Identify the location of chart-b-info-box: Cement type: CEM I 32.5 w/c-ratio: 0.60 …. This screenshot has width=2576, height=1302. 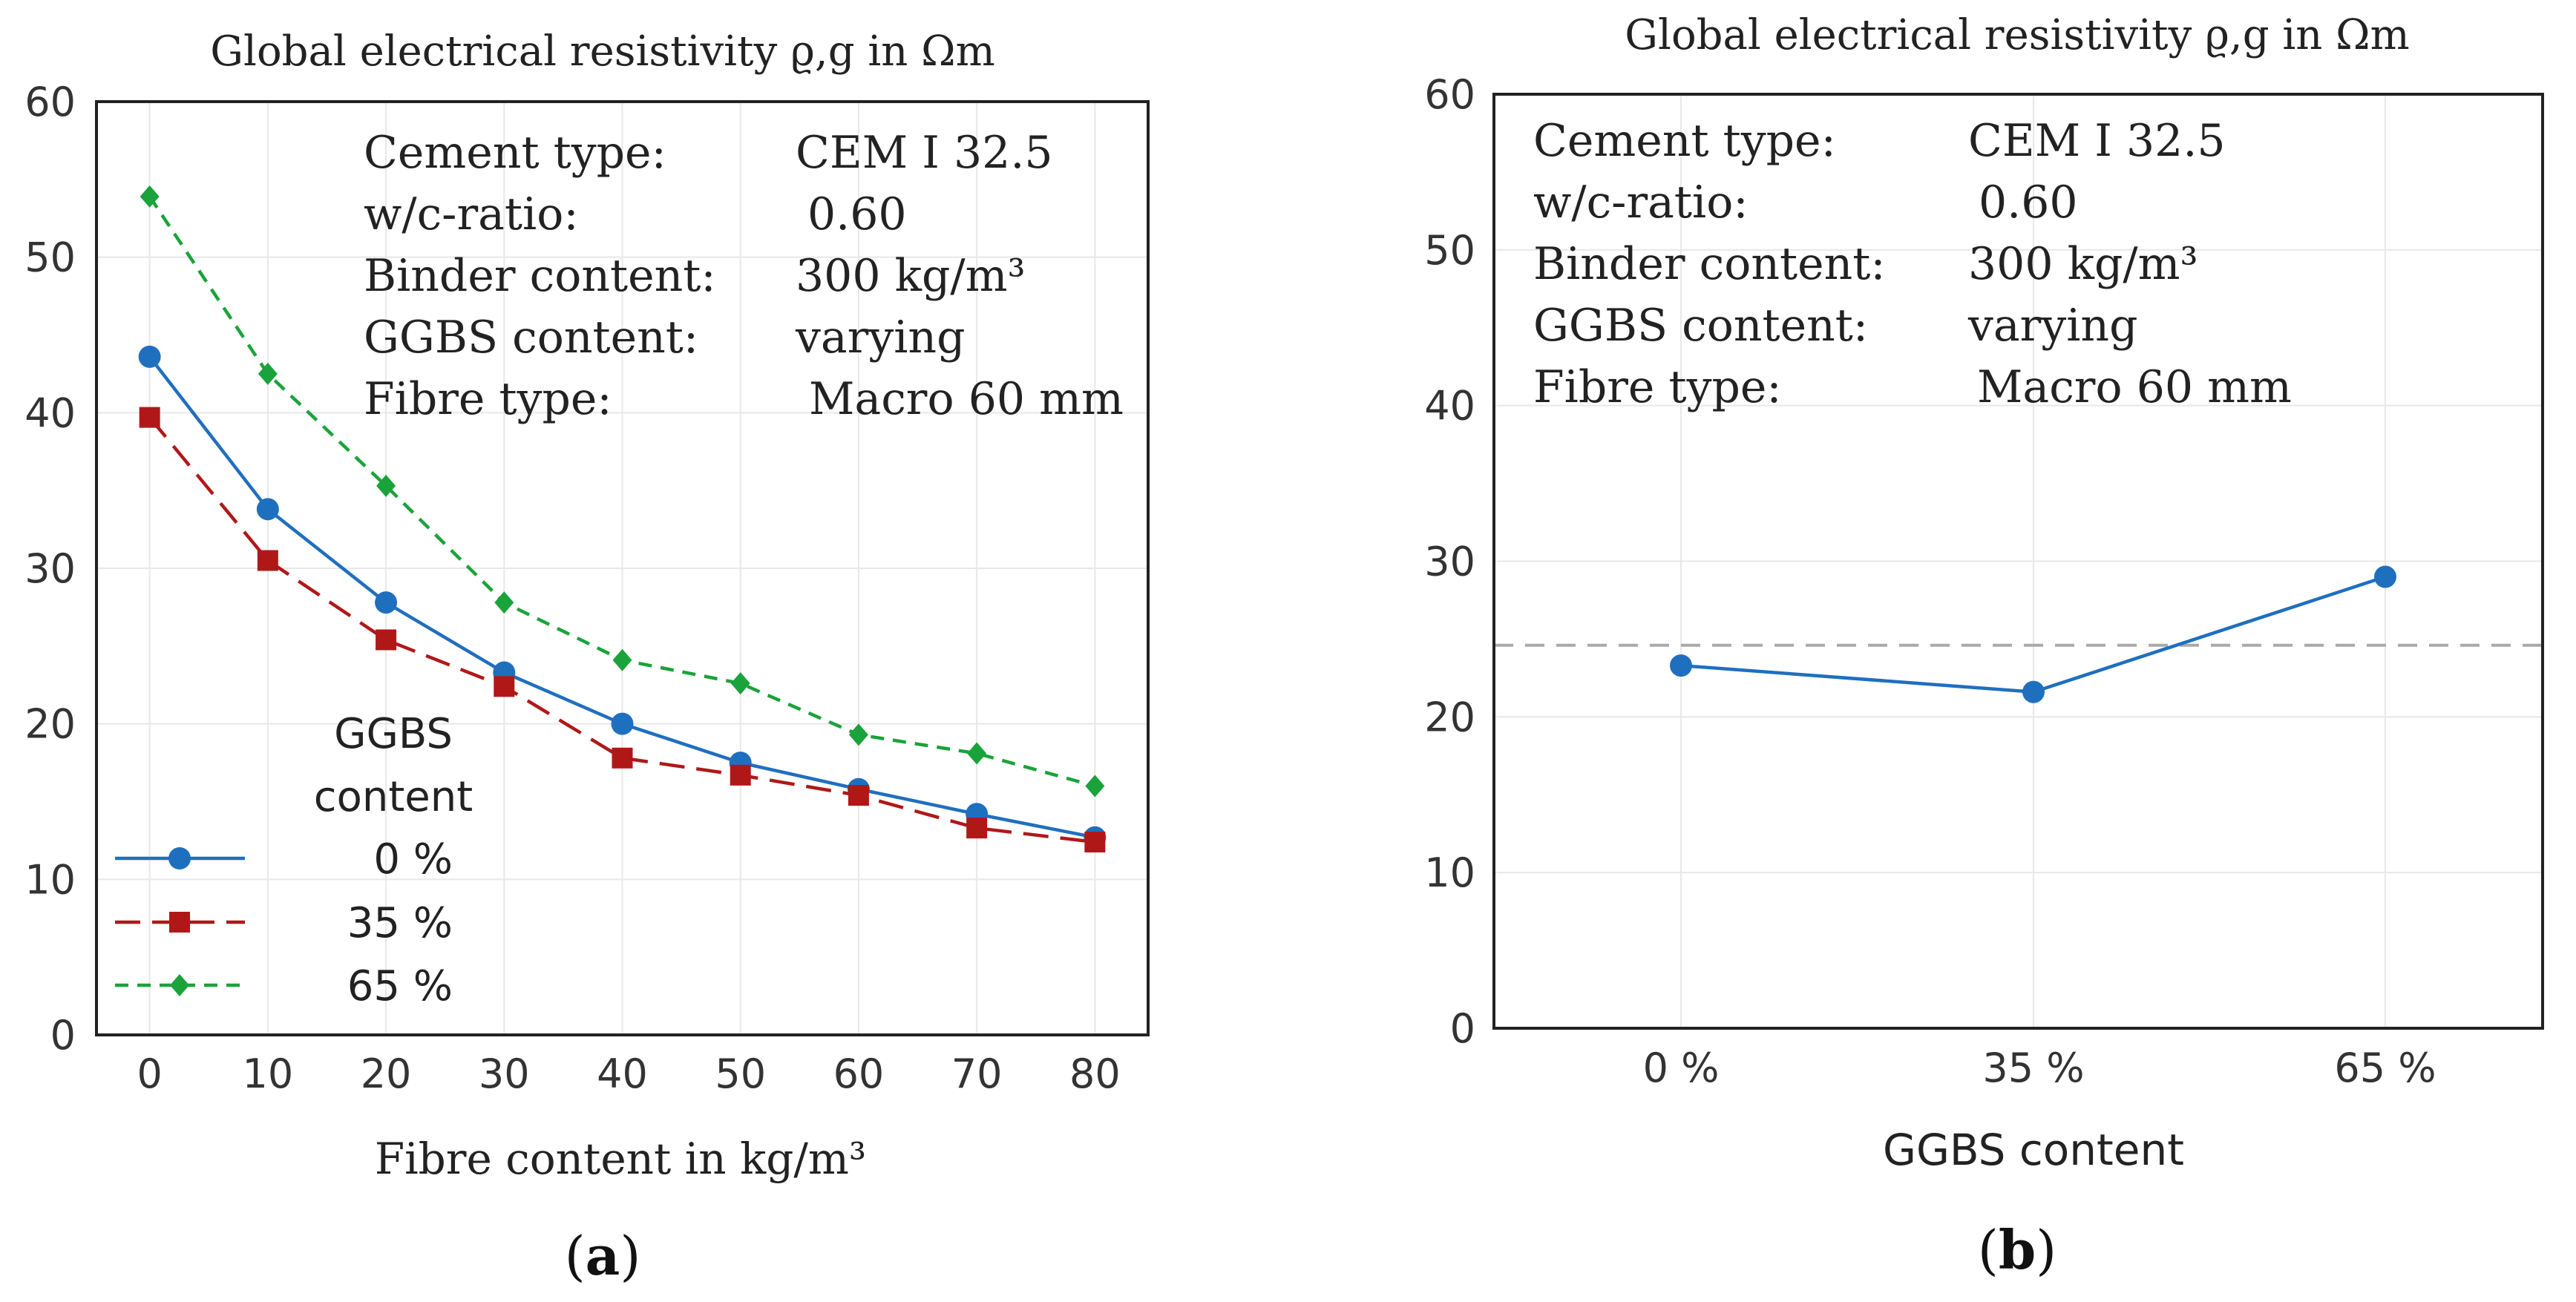
(1912, 264).